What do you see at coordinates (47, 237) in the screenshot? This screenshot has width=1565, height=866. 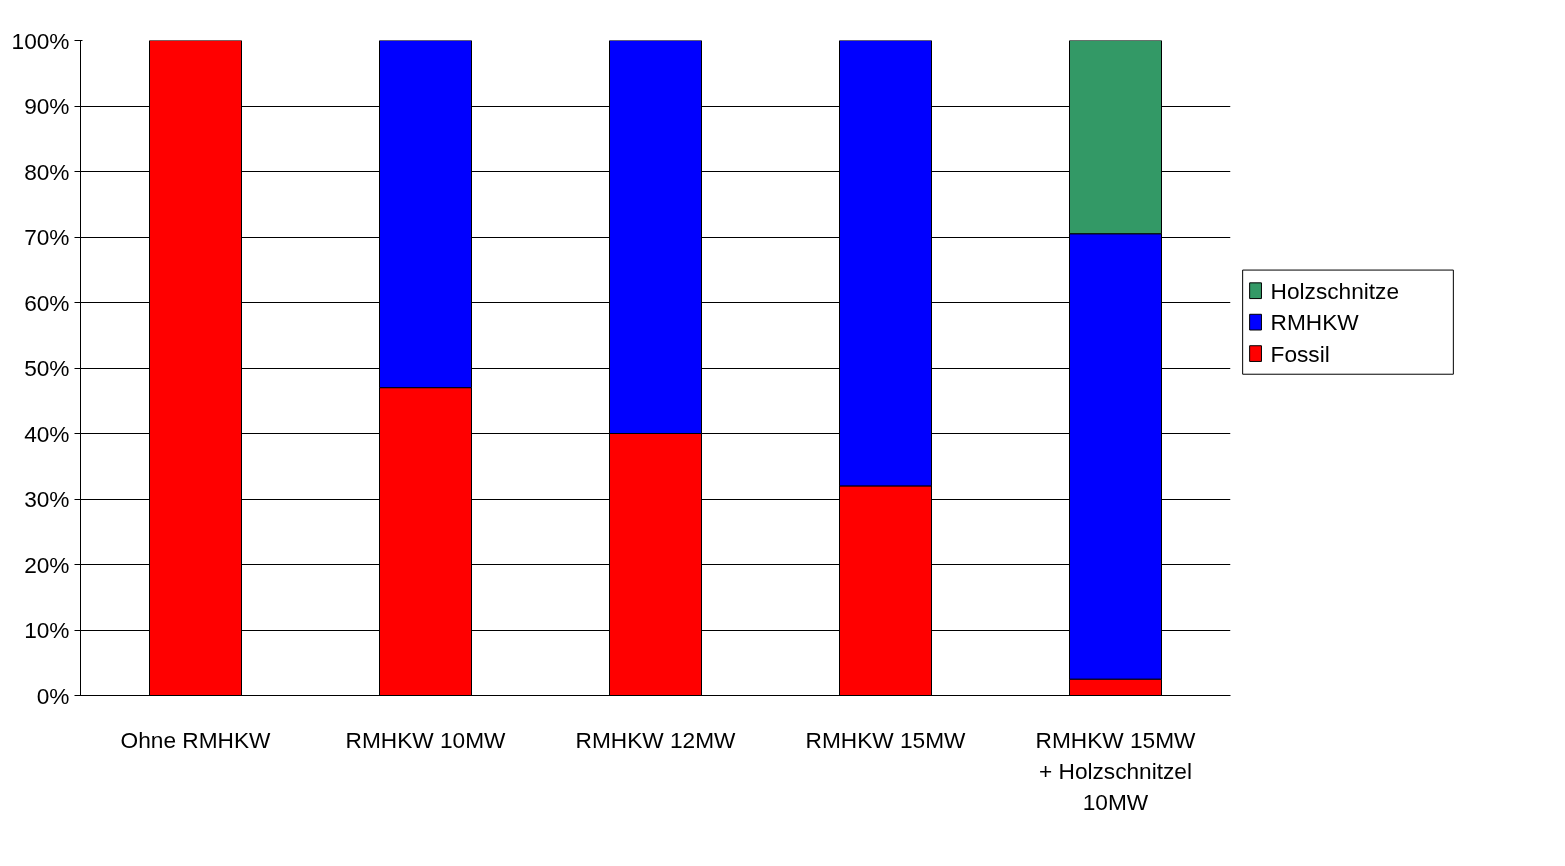 I see `y-tick-label: 70%` at bounding box center [47, 237].